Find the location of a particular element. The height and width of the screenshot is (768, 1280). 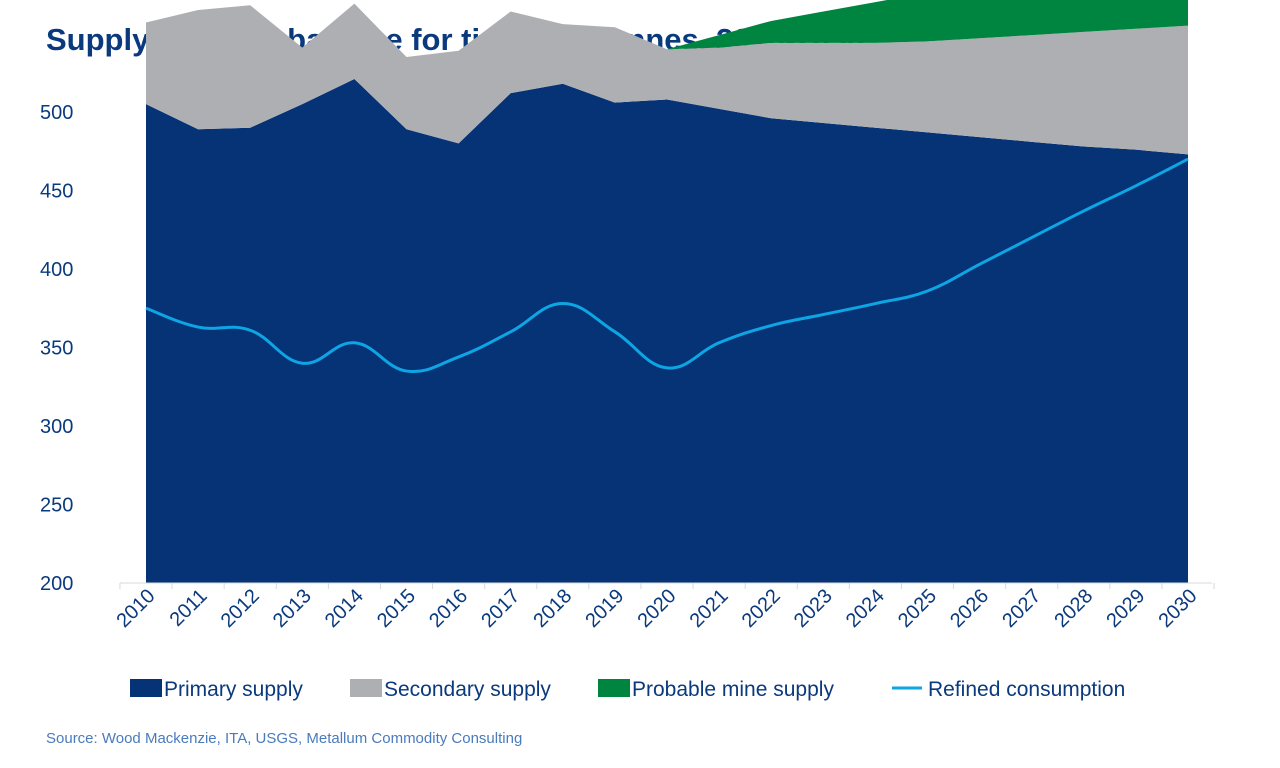

x-tick-label: 2020 is located at coordinates (657, 608).